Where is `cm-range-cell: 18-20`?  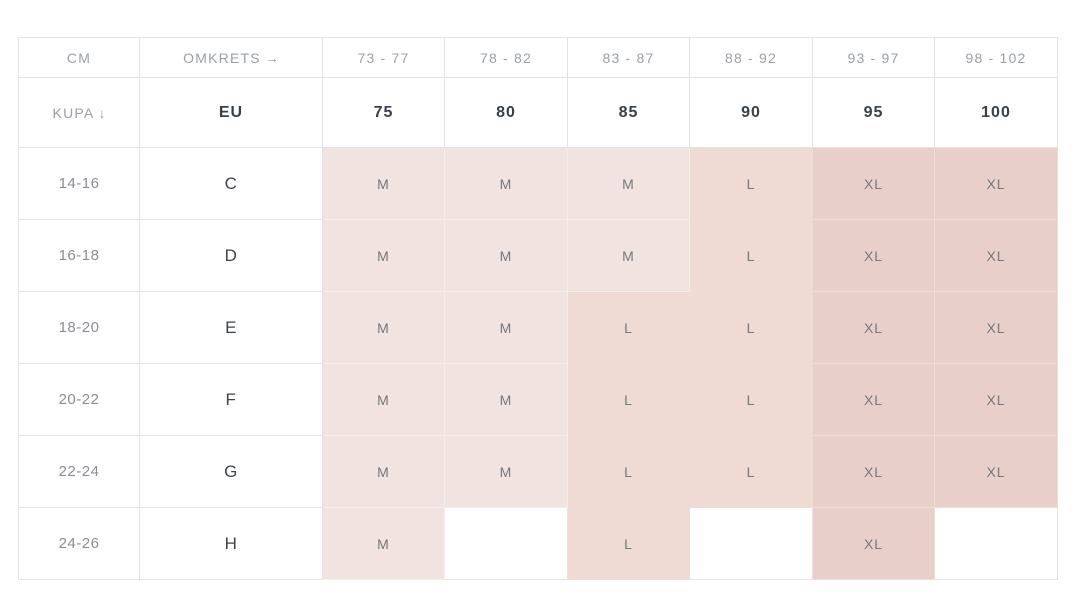 cm-range-cell: 18-20 is located at coordinates (79, 328).